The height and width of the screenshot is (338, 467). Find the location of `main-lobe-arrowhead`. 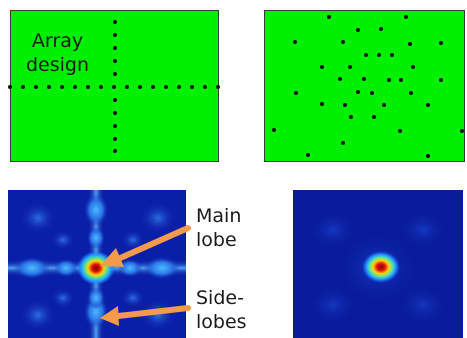

main-lobe-arrowhead is located at coordinates (112, 257).